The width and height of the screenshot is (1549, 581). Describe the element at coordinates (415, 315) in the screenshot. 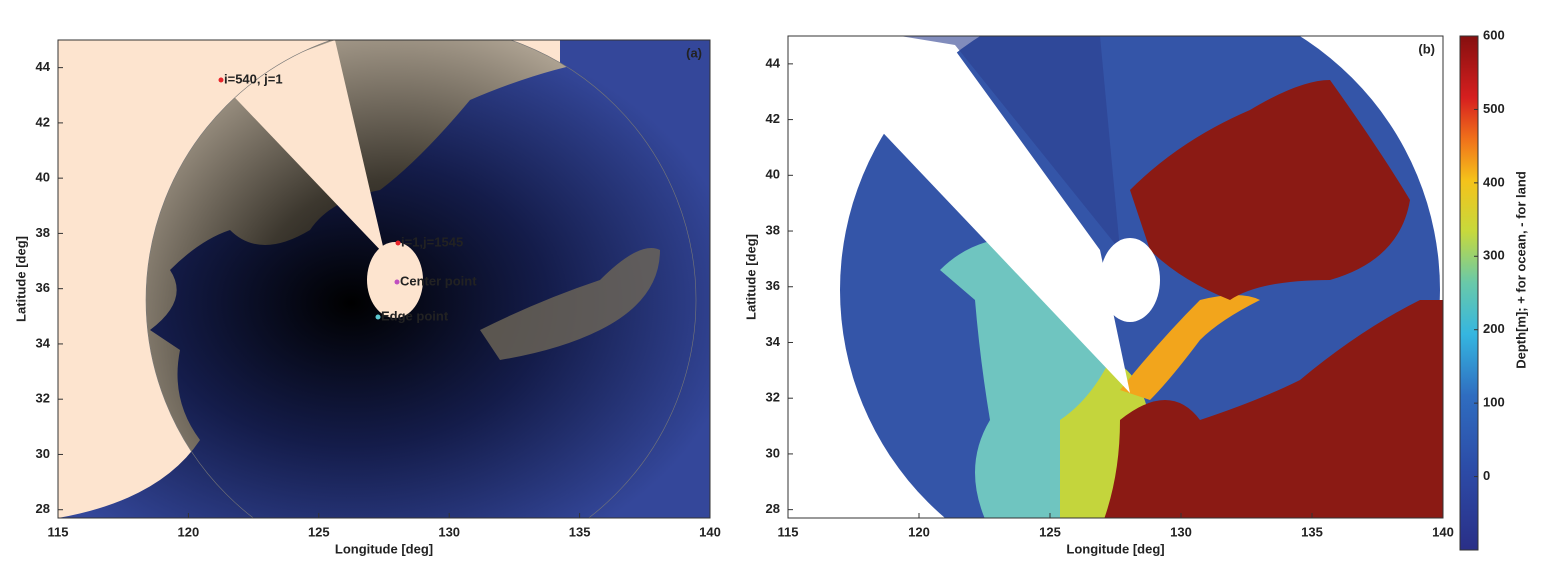

I see `annotation: Edge point` at that location.